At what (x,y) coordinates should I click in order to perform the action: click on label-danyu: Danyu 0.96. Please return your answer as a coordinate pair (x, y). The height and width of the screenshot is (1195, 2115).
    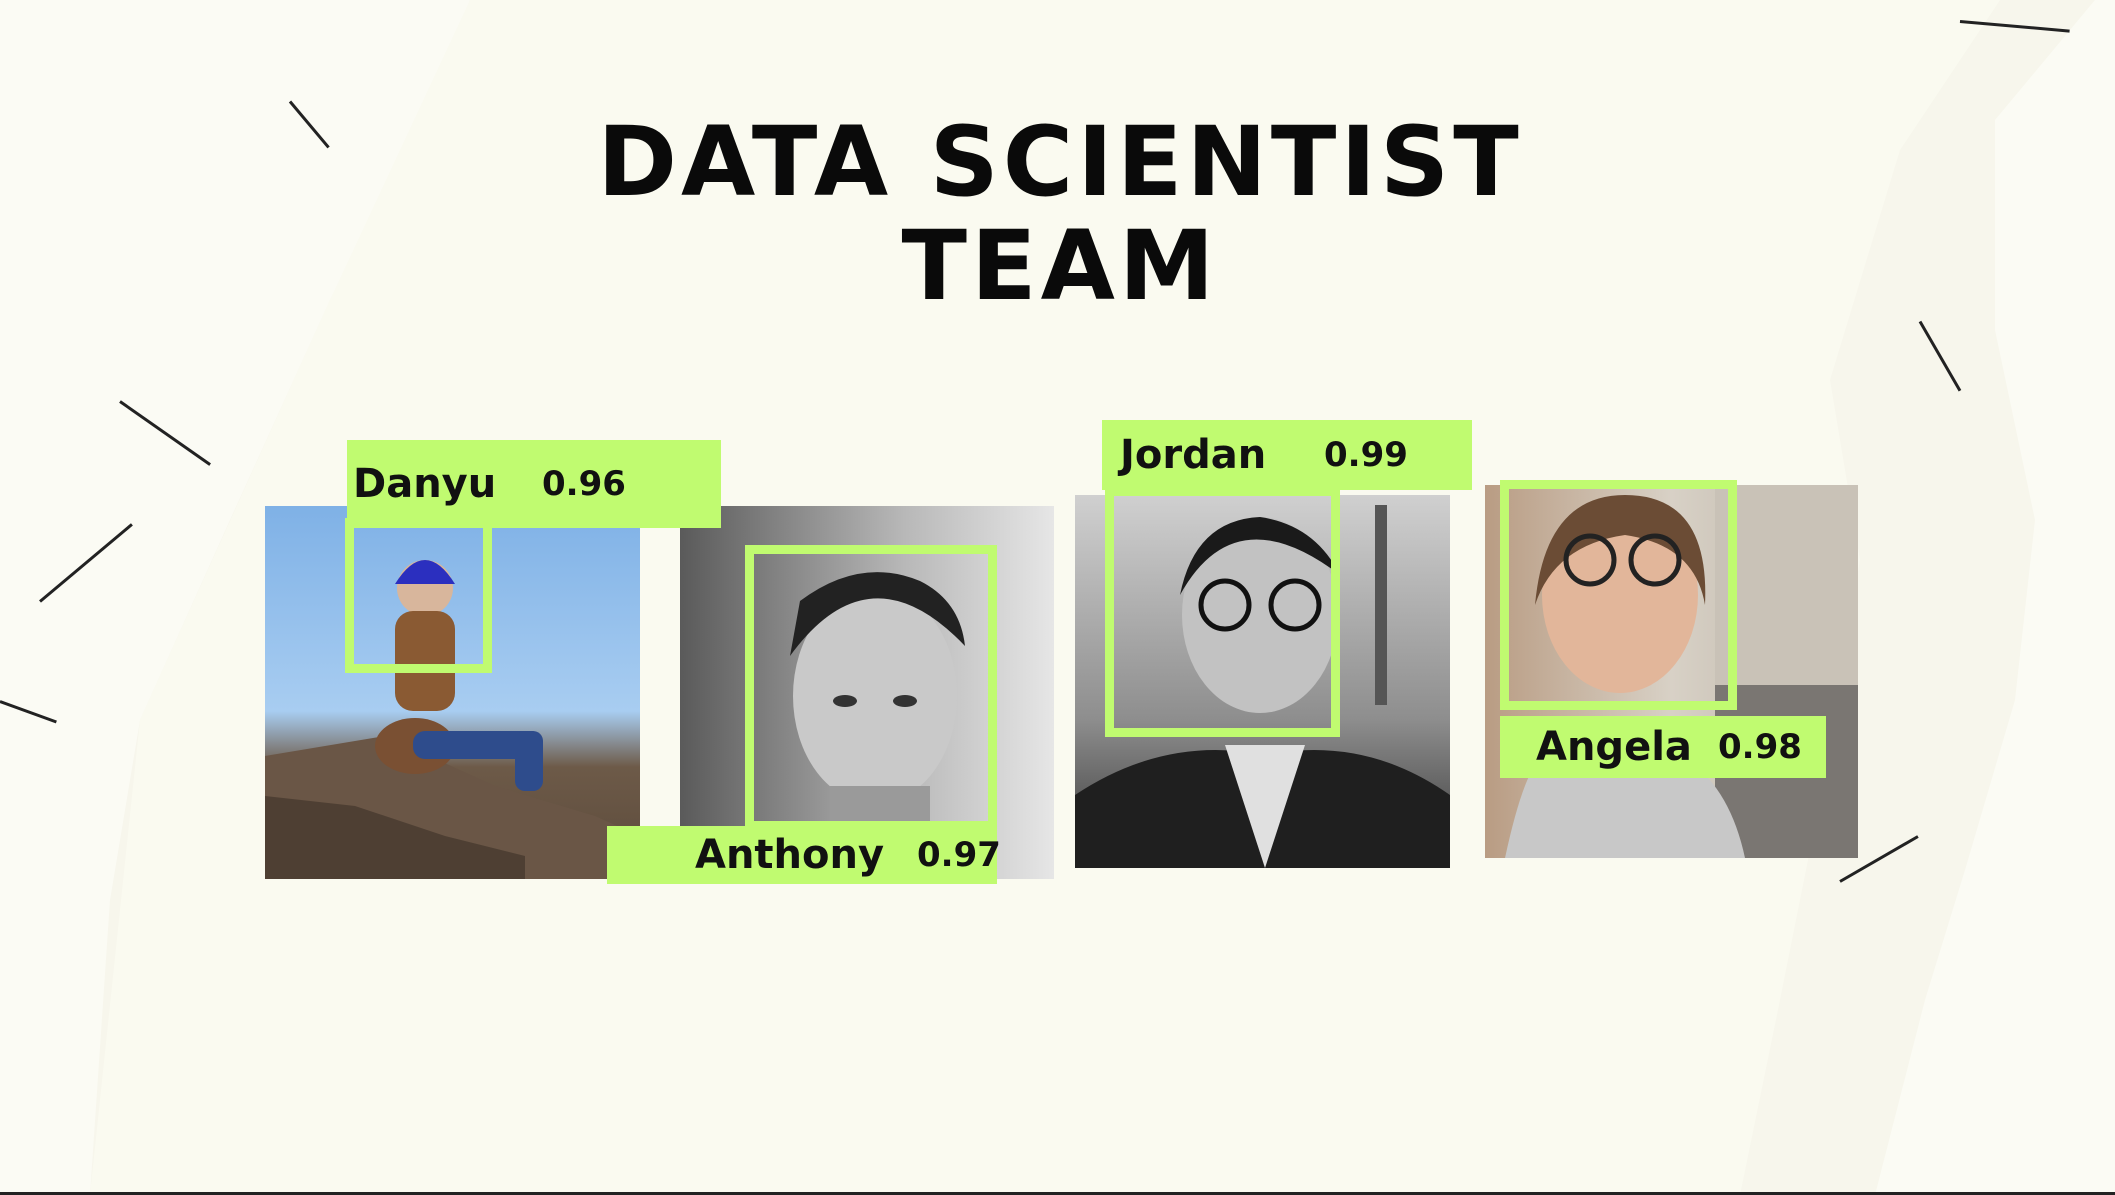
    Looking at the image, I should click on (534, 484).